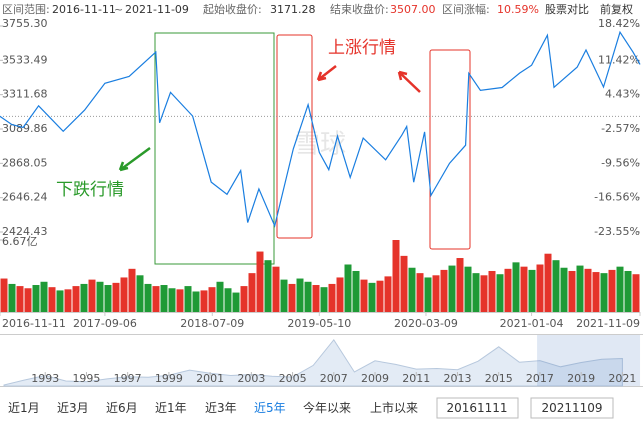  What do you see at coordinates (327, 407) in the screenshot?
I see `range-button: 今年以来` at bounding box center [327, 407].